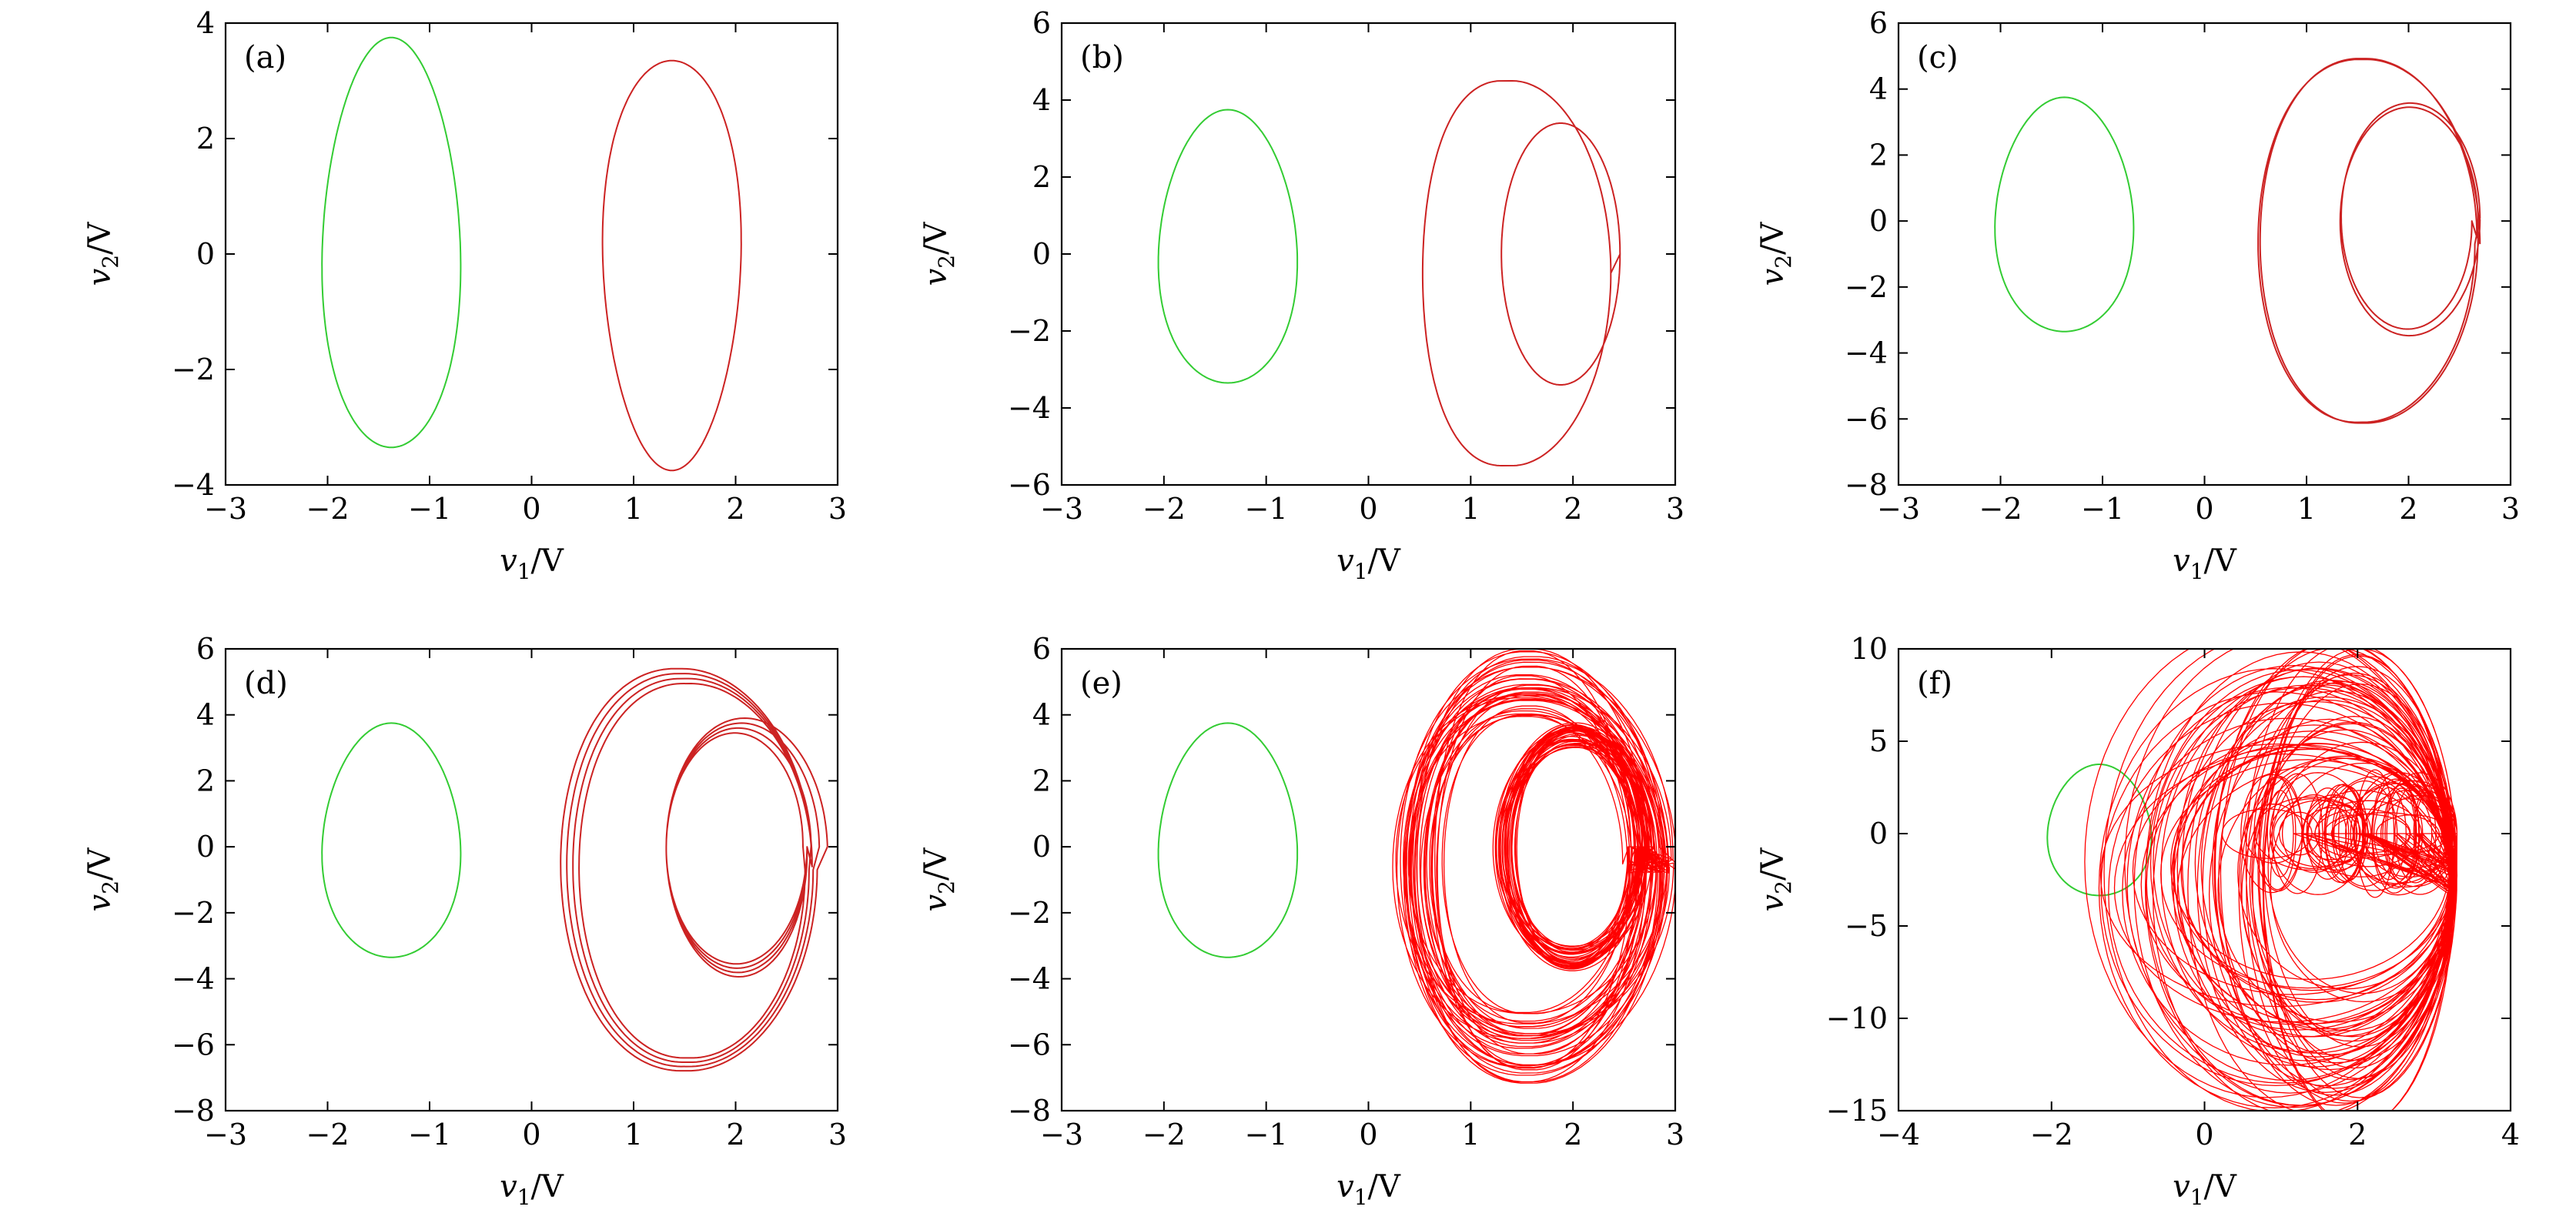 The width and height of the screenshot is (2576, 1220). What do you see at coordinates (266, 683) in the screenshot?
I see `panel-label: (d)` at bounding box center [266, 683].